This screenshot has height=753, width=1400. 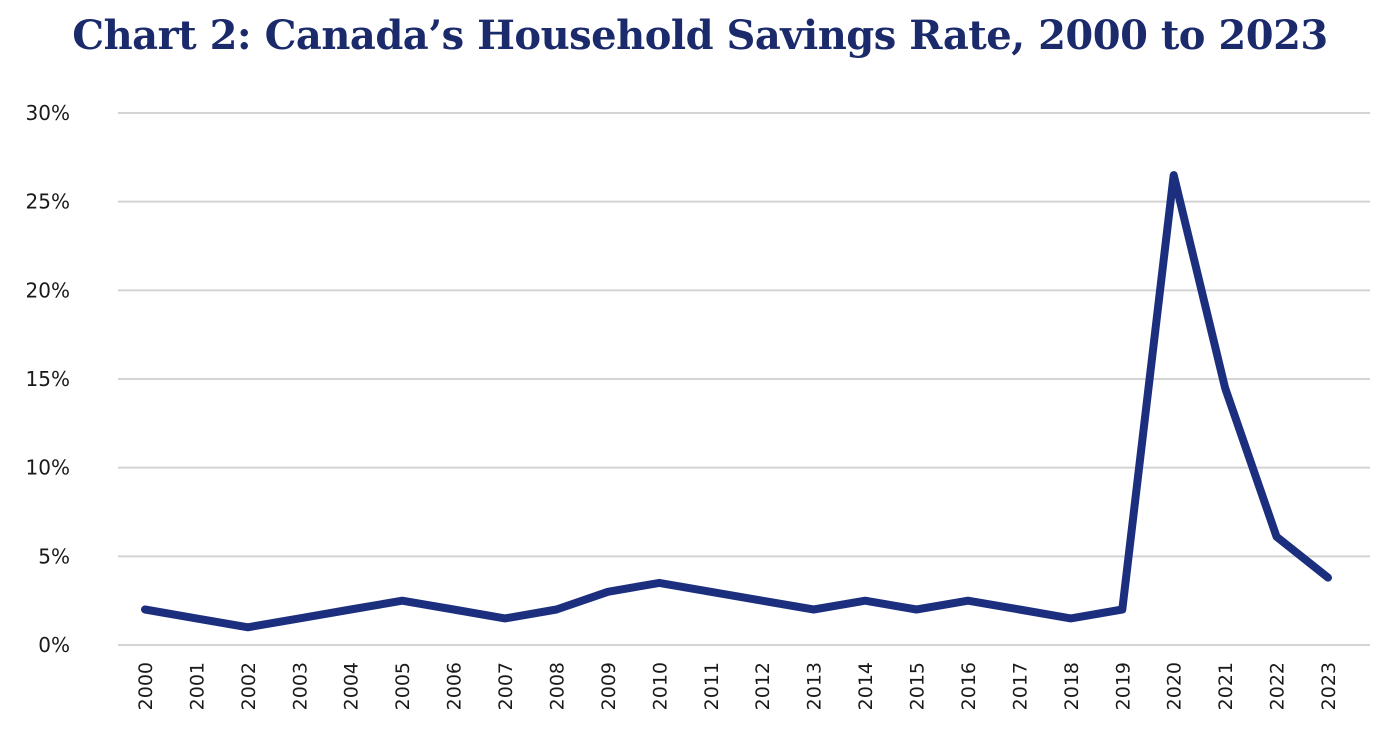 What do you see at coordinates (609, 686) in the screenshot?
I see `x-tick-label: 2009` at bounding box center [609, 686].